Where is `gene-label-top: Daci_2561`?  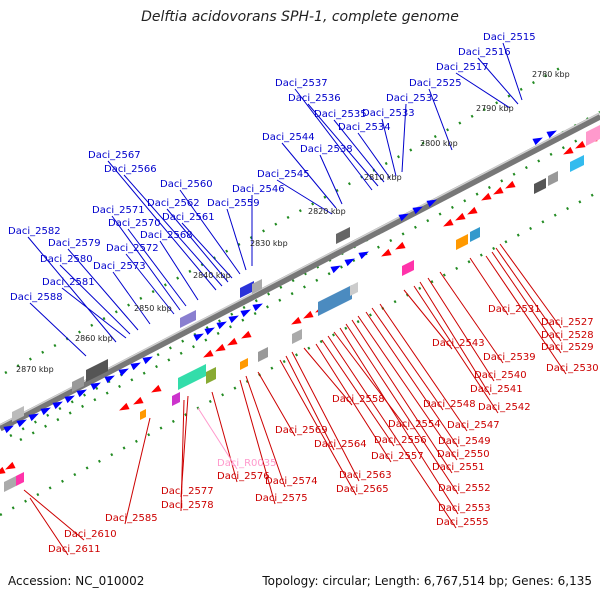
gene-label-top: Daci_2561 is located at coordinates (188, 217).